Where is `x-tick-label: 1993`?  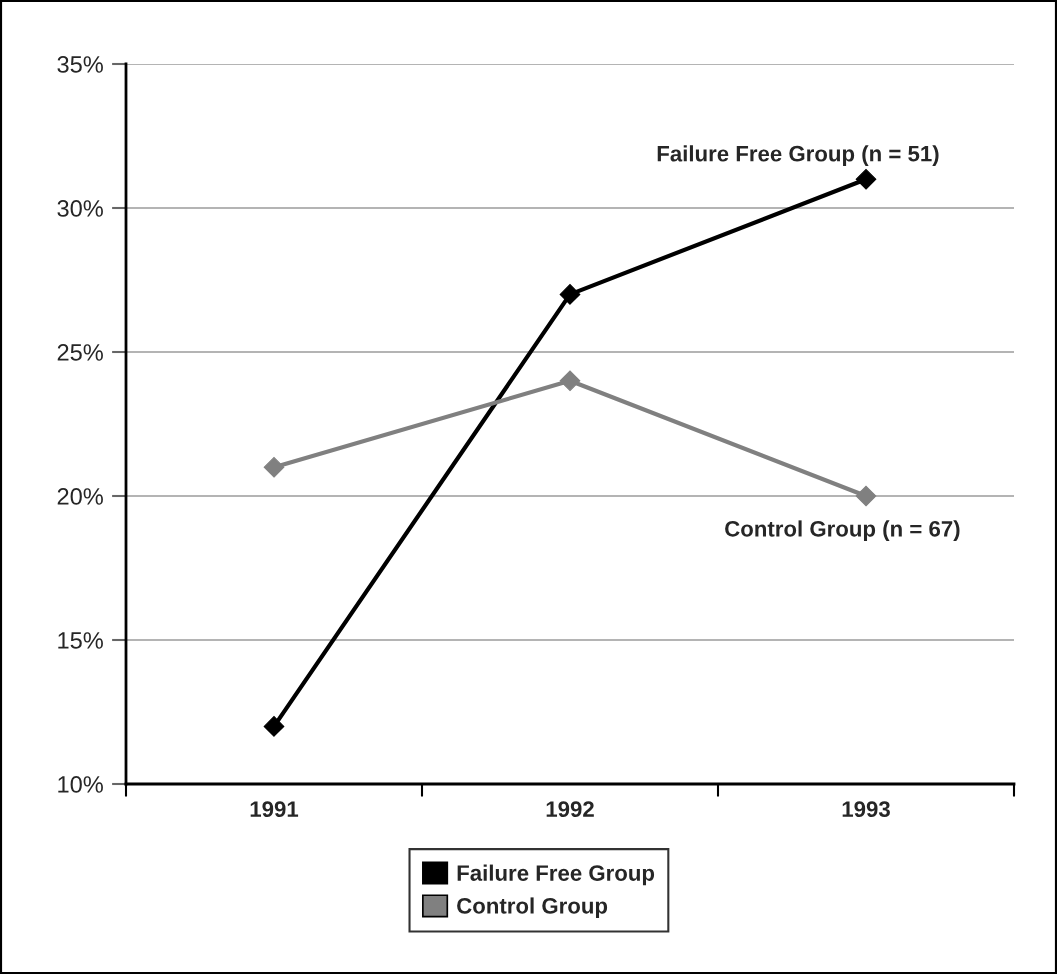 x-tick-label: 1993 is located at coordinates (866, 809).